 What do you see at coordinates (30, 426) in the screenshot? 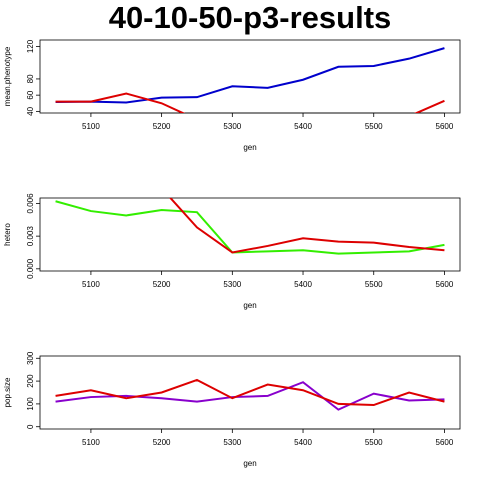
I see `y-tick-label: 0` at bounding box center [30, 426].